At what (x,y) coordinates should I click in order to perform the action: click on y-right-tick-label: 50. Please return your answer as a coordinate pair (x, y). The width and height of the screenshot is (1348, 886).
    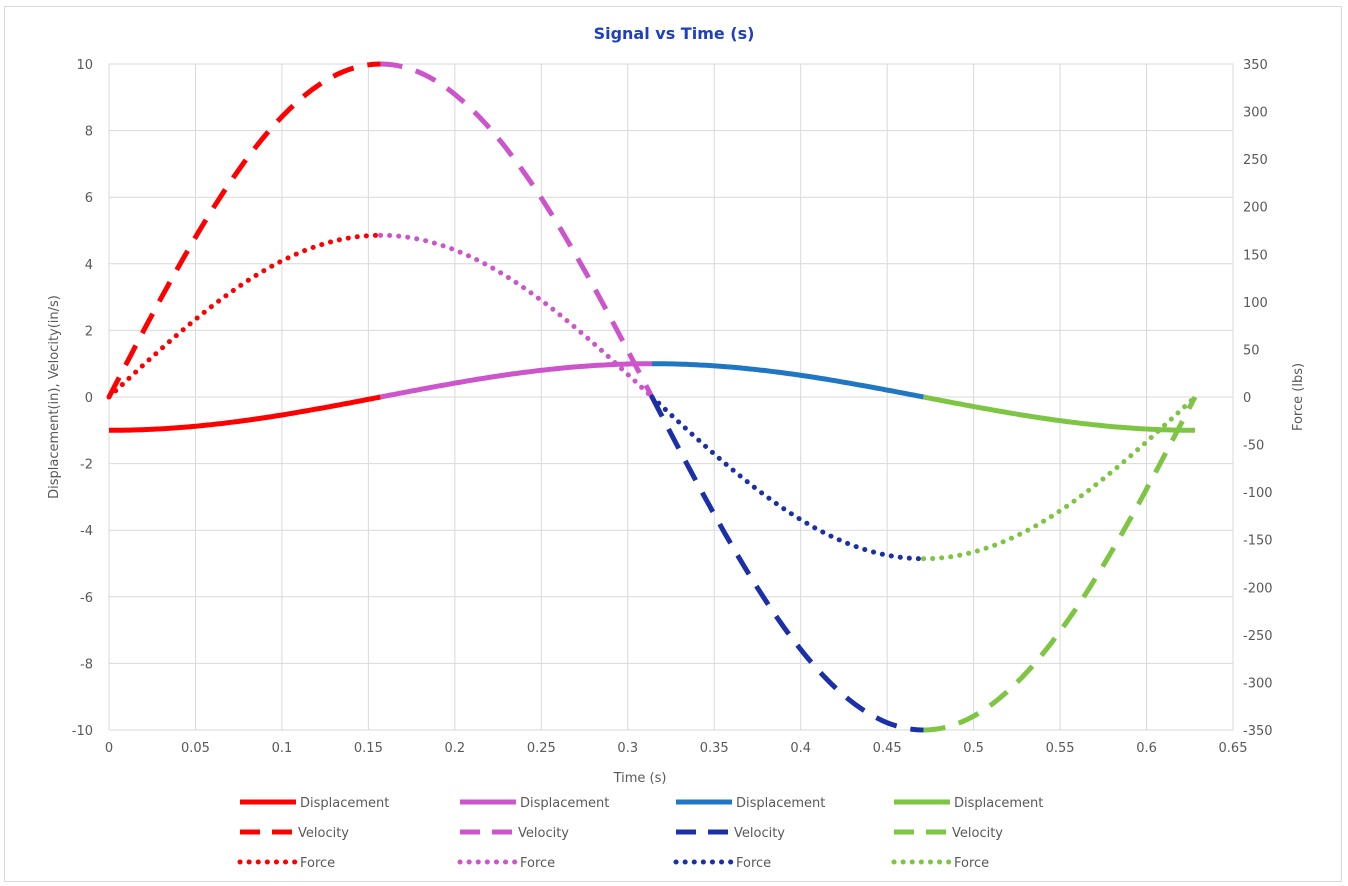
    Looking at the image, I should click on (1251, 350).